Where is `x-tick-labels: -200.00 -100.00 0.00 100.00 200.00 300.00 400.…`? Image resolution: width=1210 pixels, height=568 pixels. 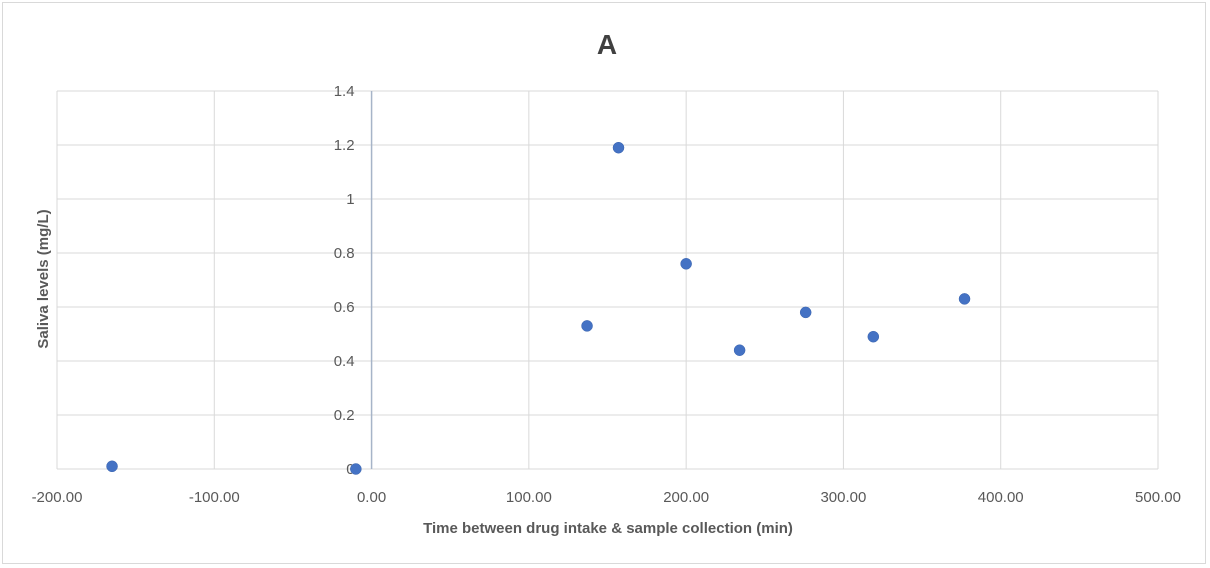 x-tick-labels: -200.00 -100.00 0.00 100.00 200.00 300.00 400.… is located at coordinates (606, 497).